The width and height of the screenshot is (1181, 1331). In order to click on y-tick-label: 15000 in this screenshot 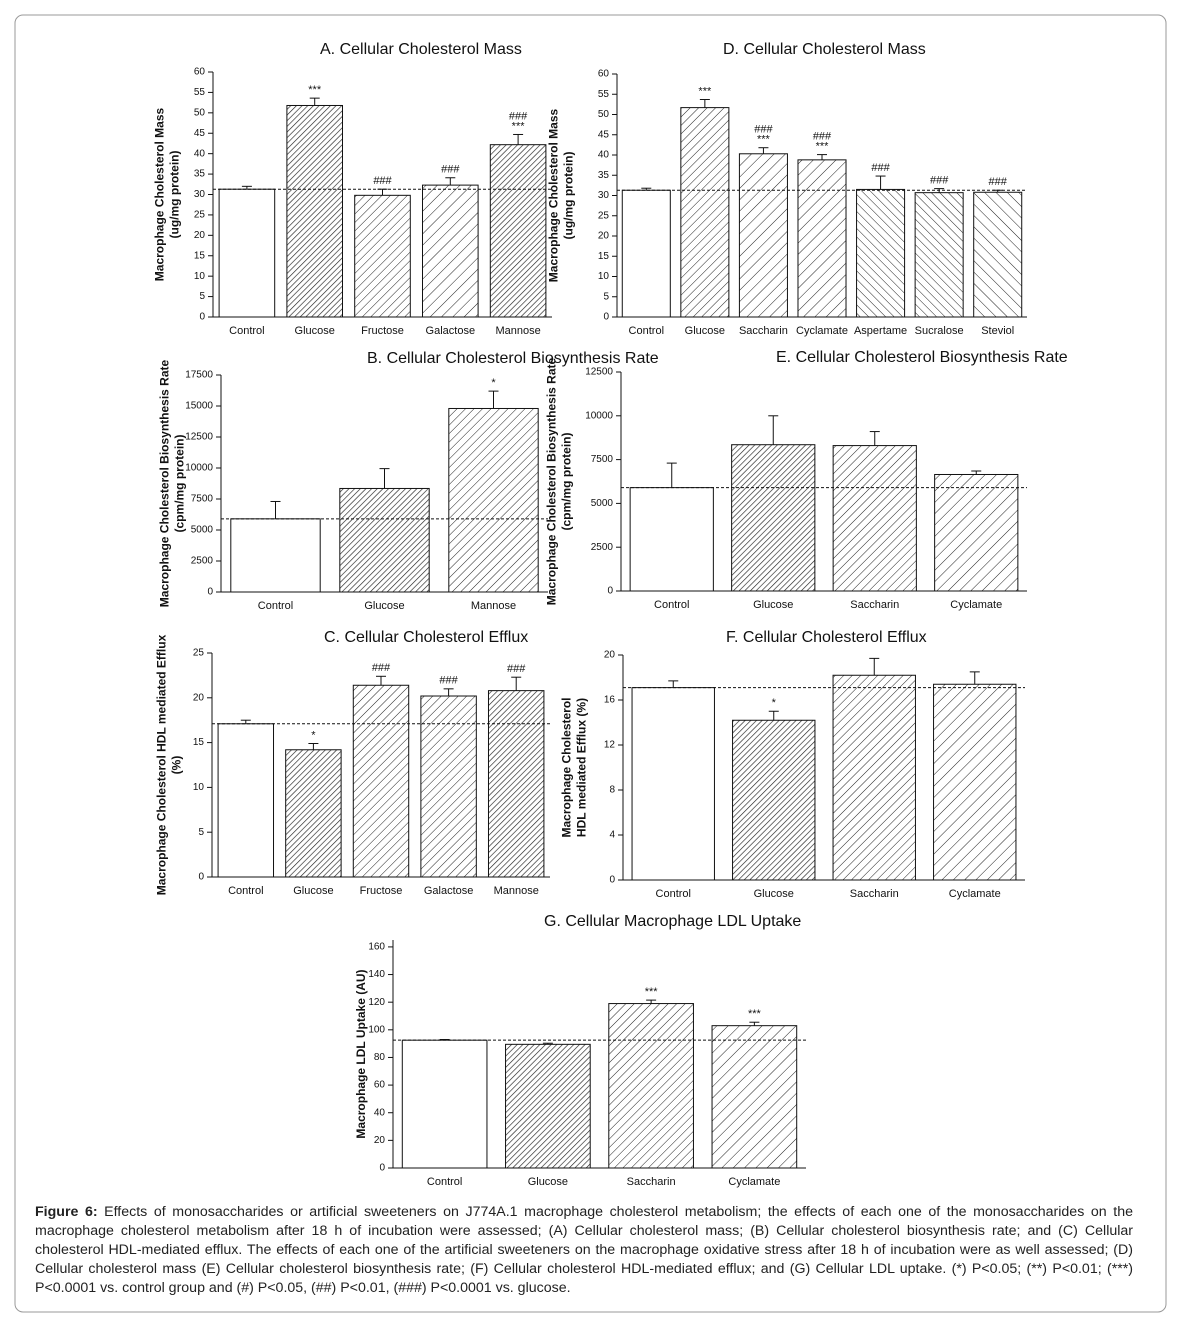, I will do `click(199, 406)`.